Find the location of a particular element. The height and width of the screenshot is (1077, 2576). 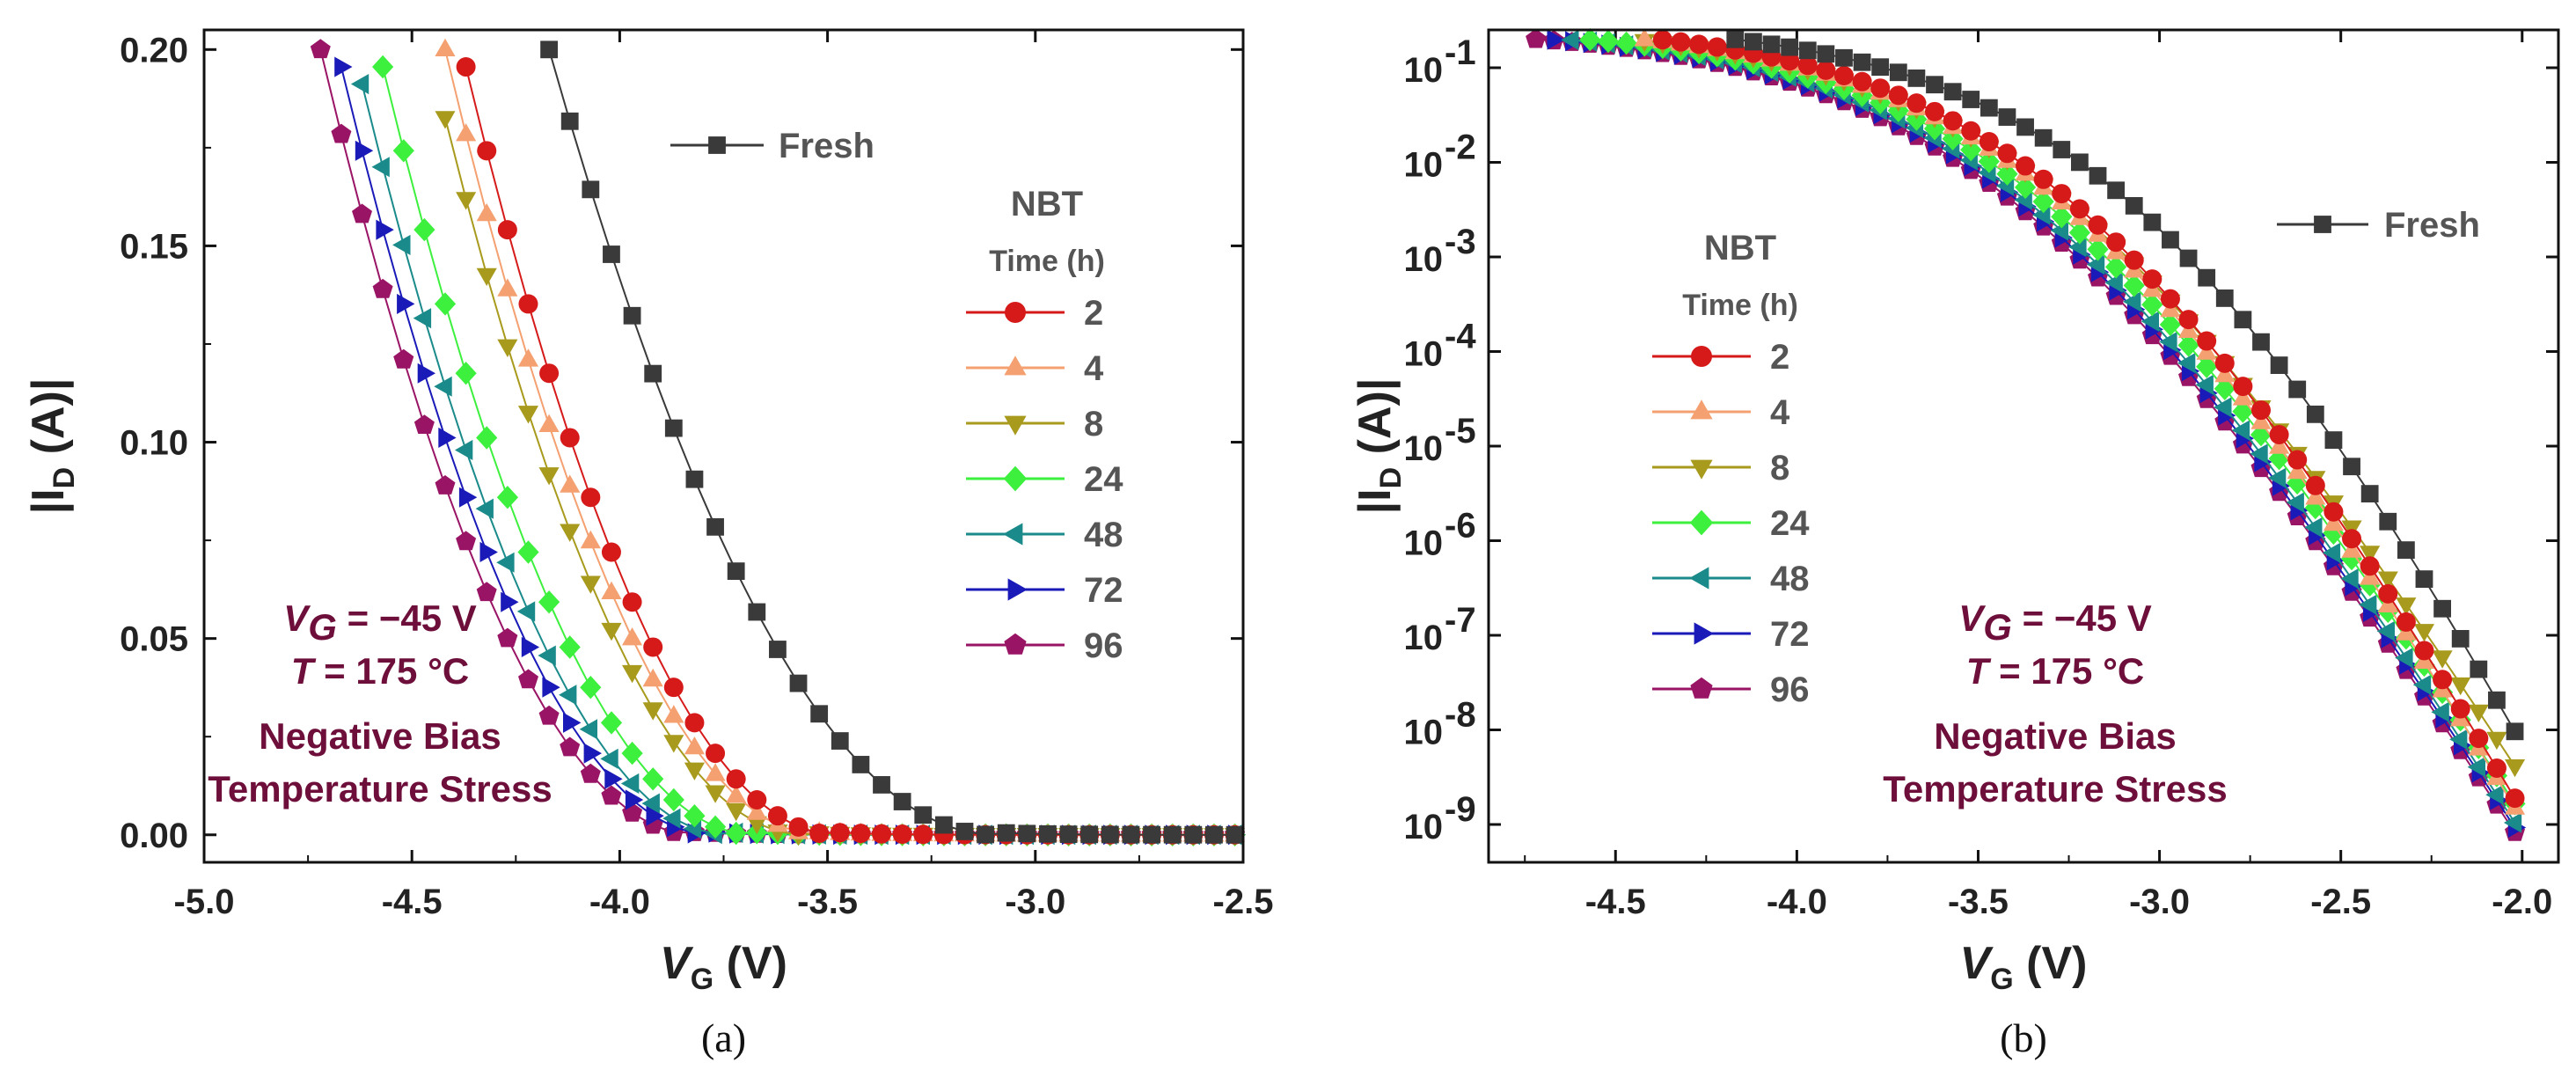

y-label-unit: (A)| is located at coordinates (1375, 422).